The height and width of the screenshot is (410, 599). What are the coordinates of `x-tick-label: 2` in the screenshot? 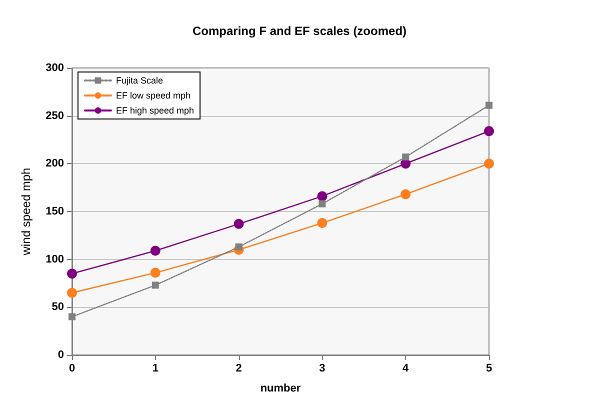 It's located at (239, 368).